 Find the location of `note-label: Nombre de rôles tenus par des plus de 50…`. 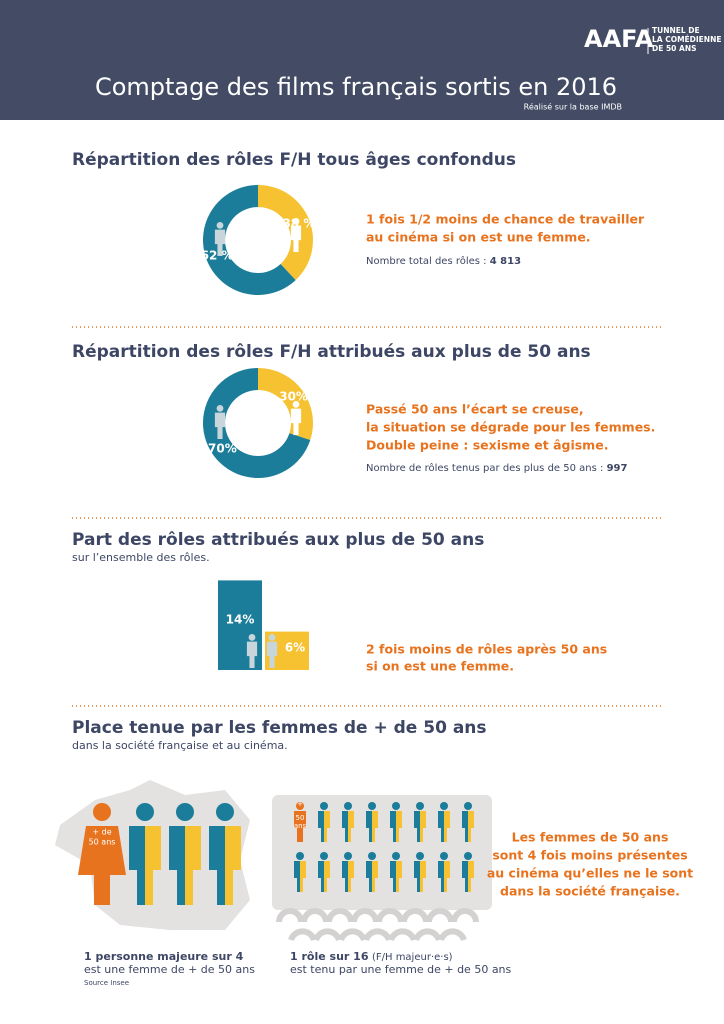

note-label: Nombre de rôles tenus par des plus de 50… is located at coordinates (484, 468).